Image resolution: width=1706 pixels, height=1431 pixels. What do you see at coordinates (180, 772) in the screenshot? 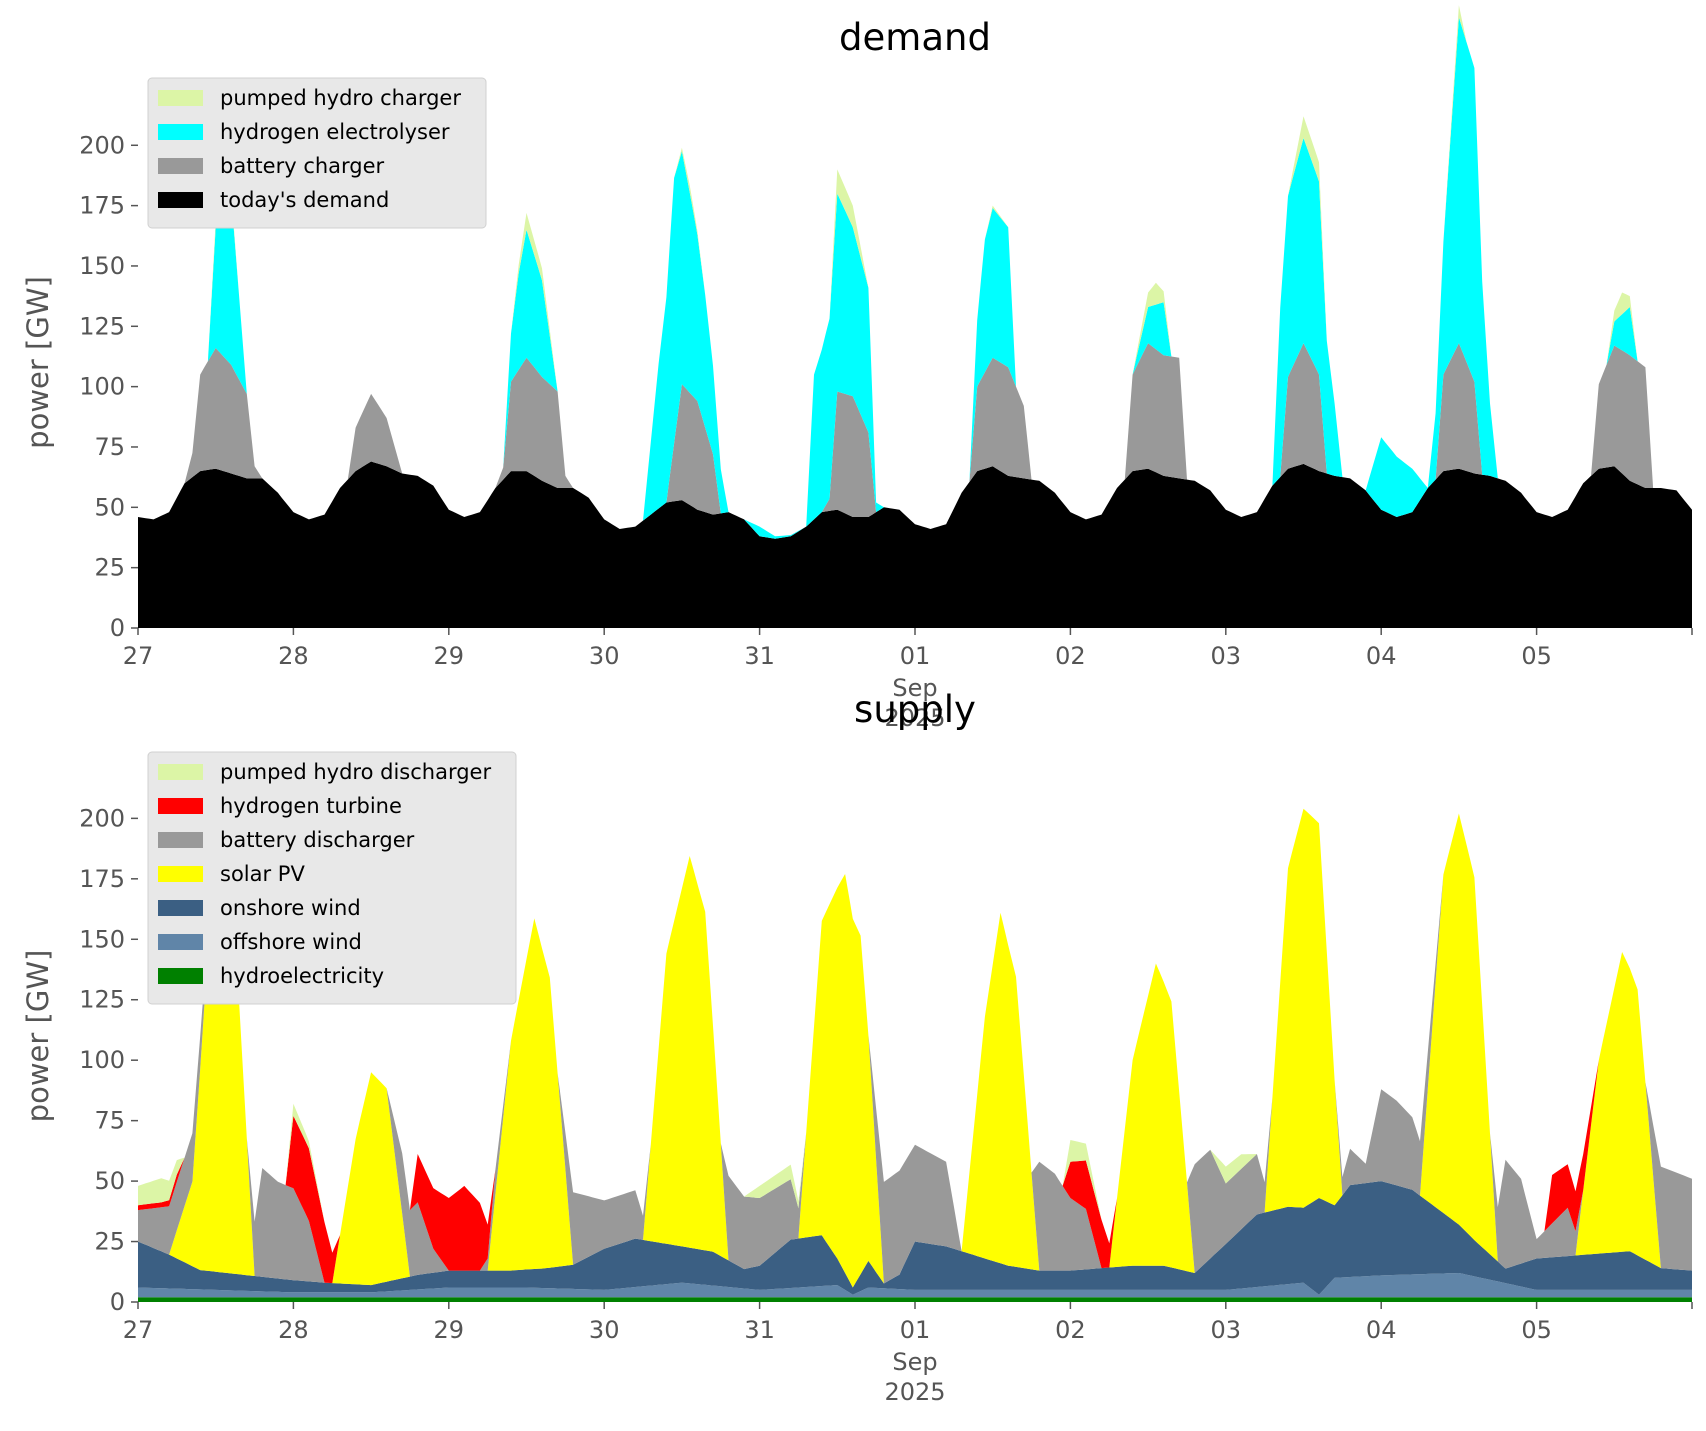
I see `legend-swatch-pumped-hydro-discharger` at bounding box center [180, 772].